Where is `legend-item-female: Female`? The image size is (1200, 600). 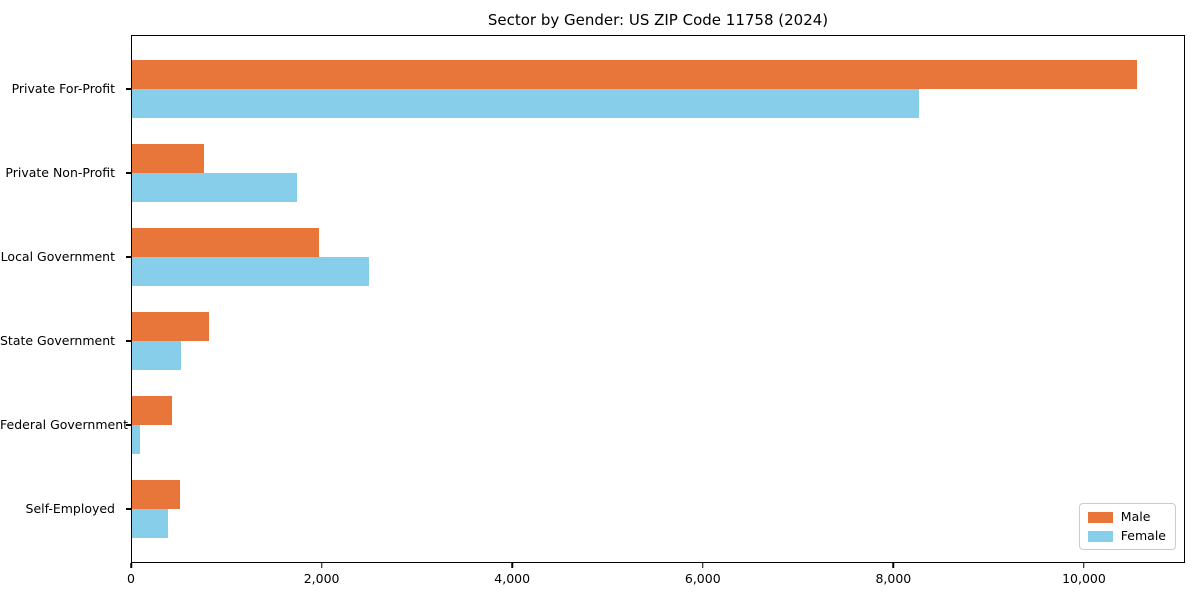
legend-item-female: Female is located at coordinates (1126, 535).